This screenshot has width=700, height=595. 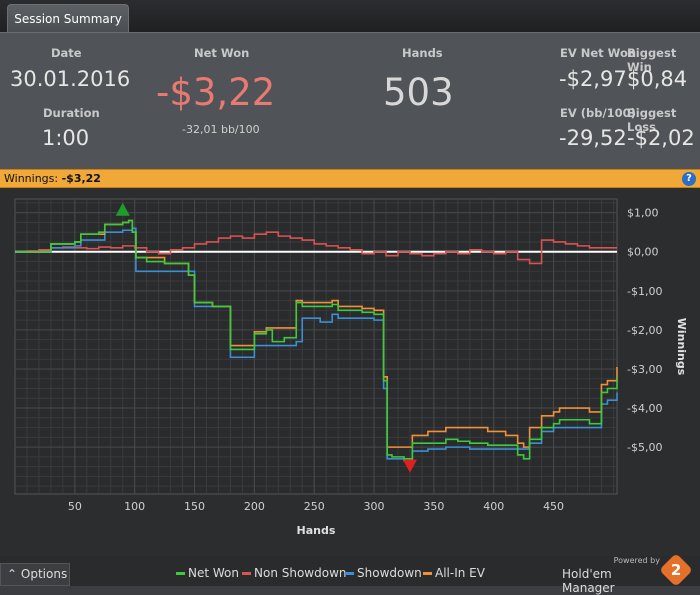 I want to click on net-won-value: -$3,22, so click(x=216, y=92).